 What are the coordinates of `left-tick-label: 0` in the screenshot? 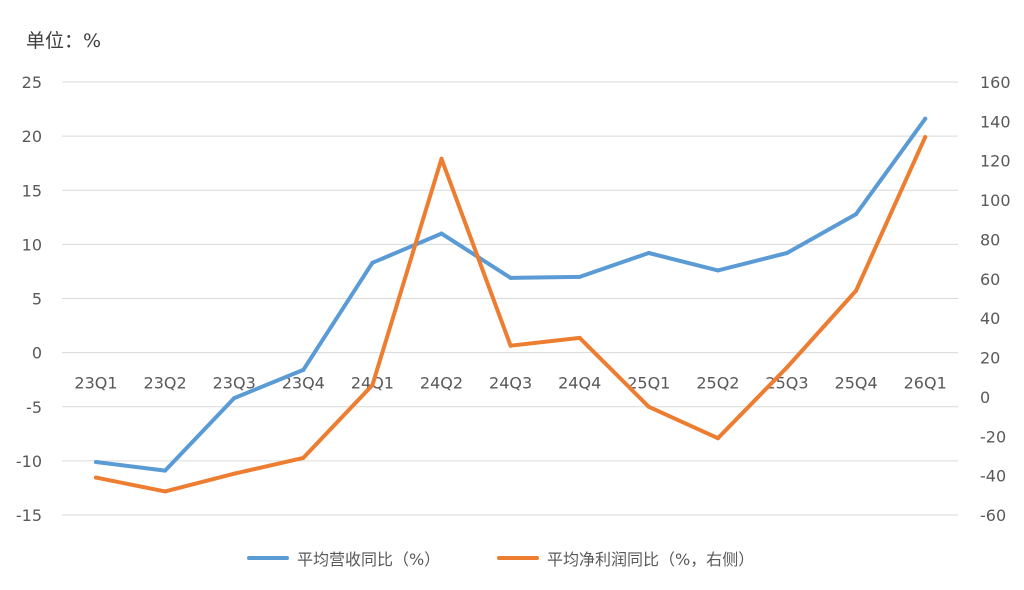 It's located at (37, 353).